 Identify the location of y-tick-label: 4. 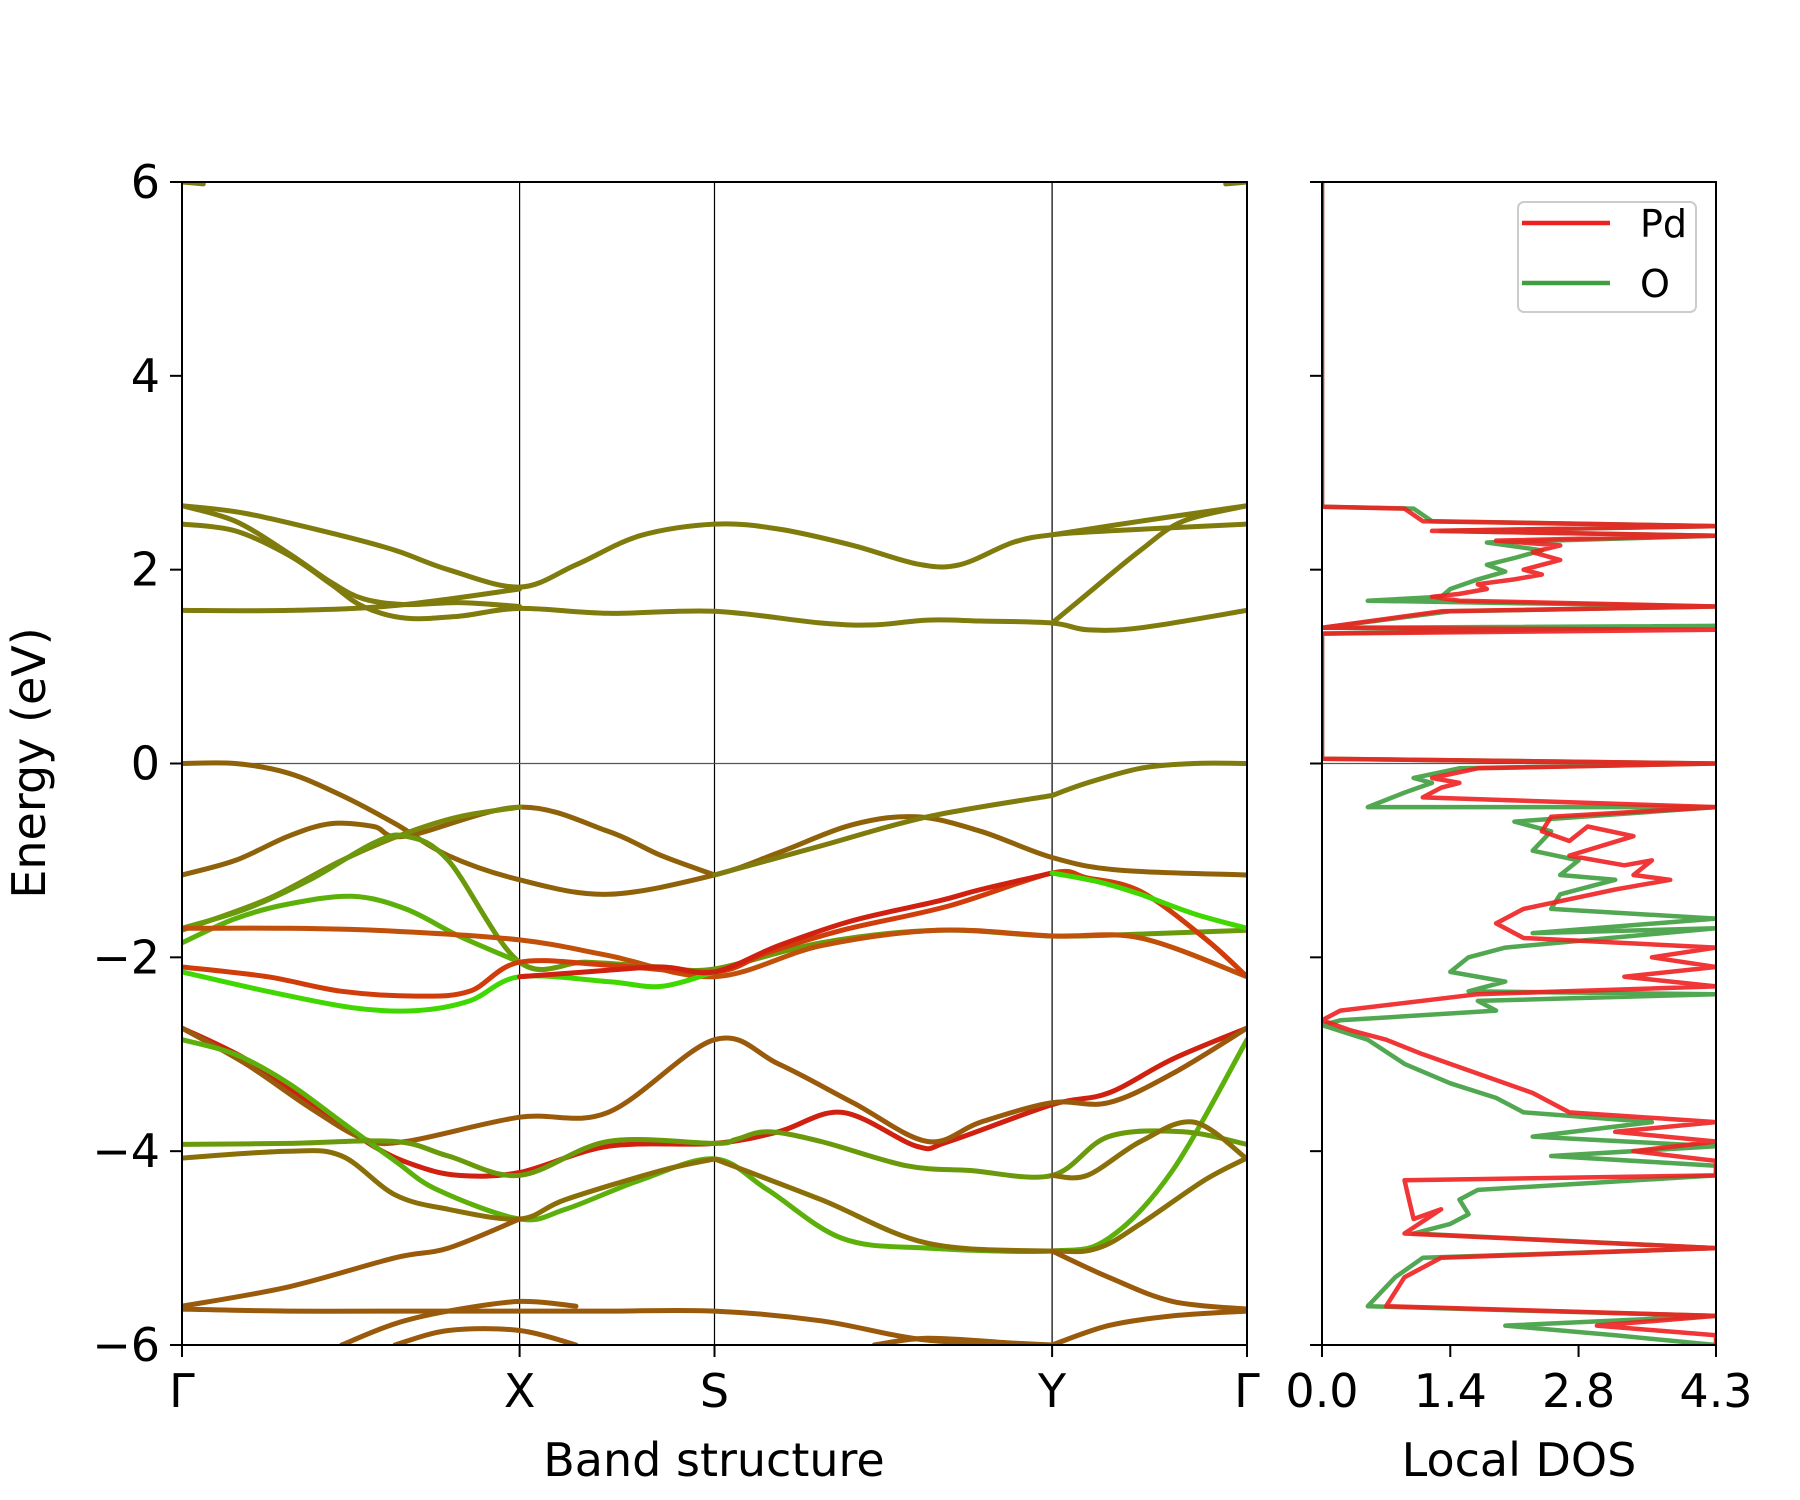
(145, 376).